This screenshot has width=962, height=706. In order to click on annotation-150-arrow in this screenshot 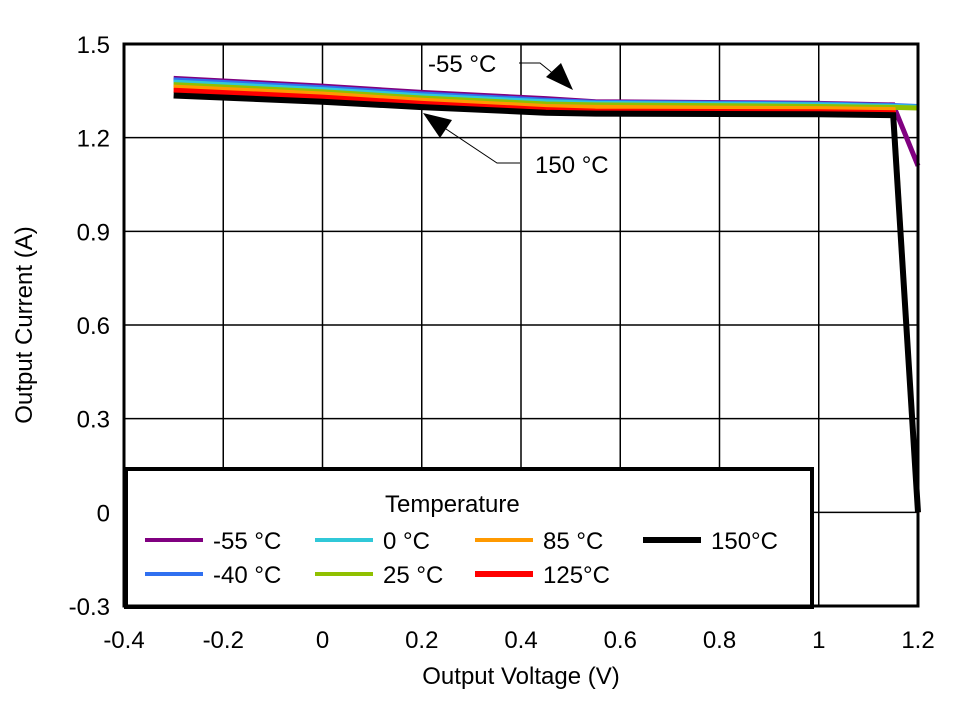, I will do `click(437, 125)`.